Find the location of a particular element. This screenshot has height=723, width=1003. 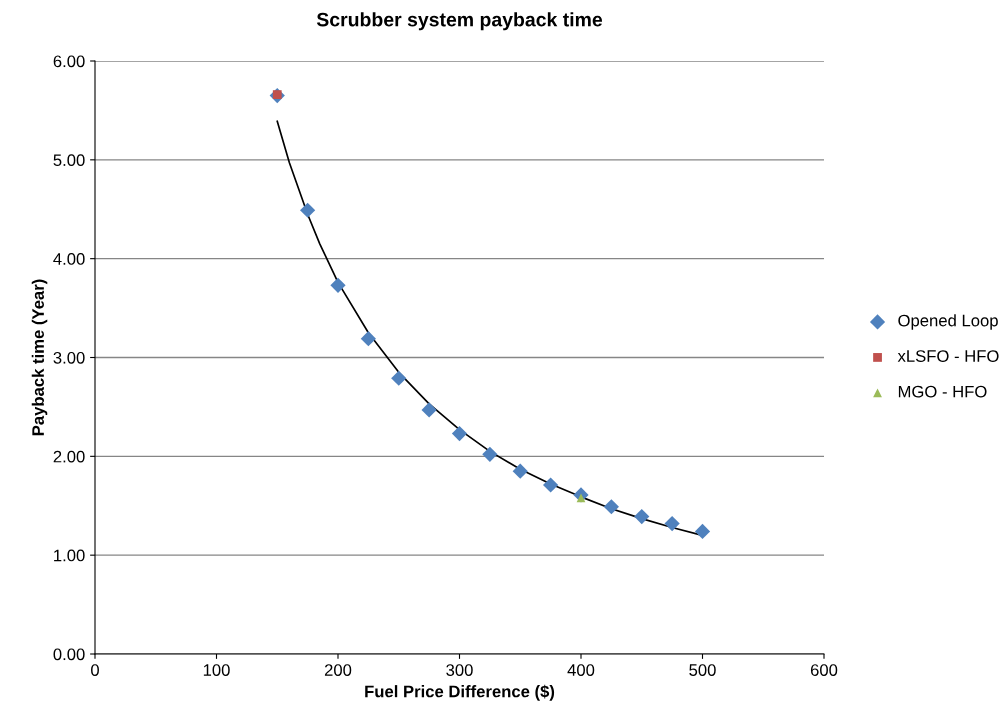

y-tick-label: 0.00 is located at coordinates (69, 654).